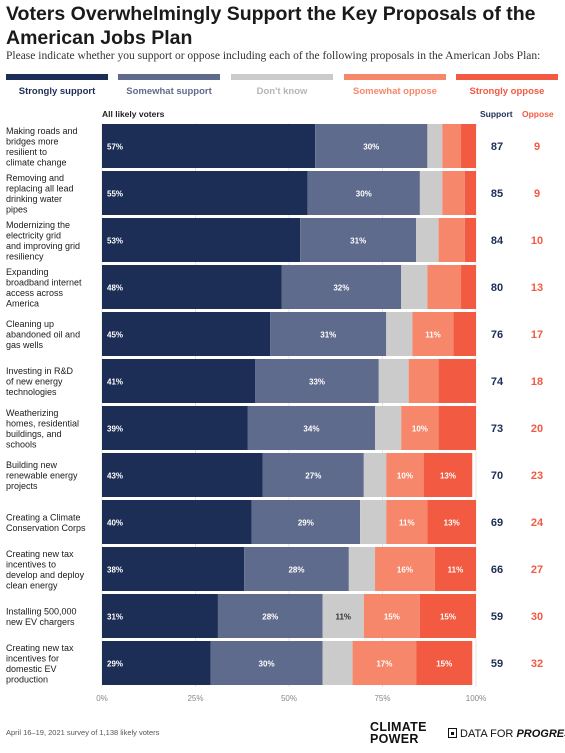 Image resolution: width=565 pixels, height=753 pixels. What do you see at coordinates (497, 241) in the screenshot?
I see `support-total: 84` at bounding box center [497, 241].